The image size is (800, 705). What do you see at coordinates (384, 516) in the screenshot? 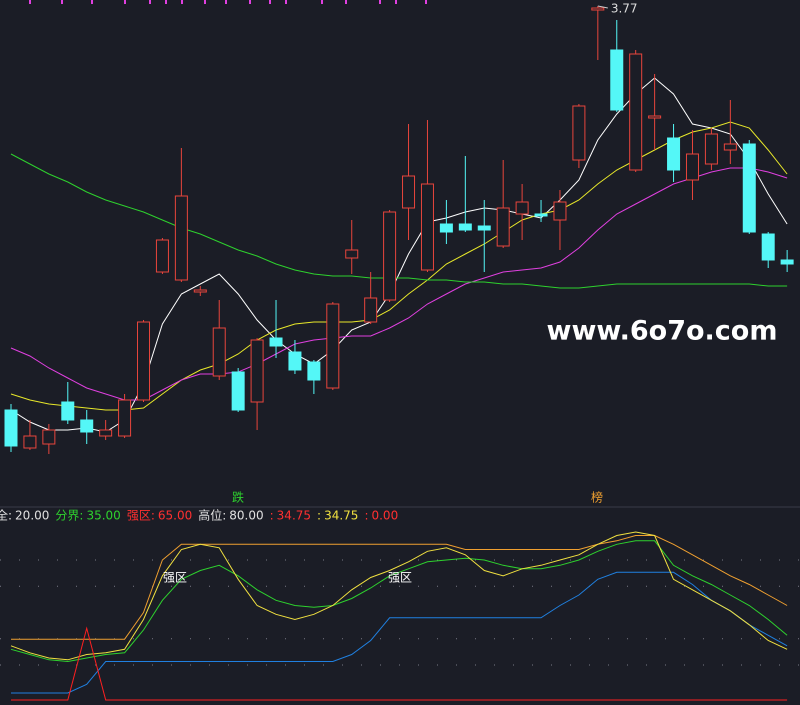
I see `header-value: 0.00` at bounding box center [384, 516].